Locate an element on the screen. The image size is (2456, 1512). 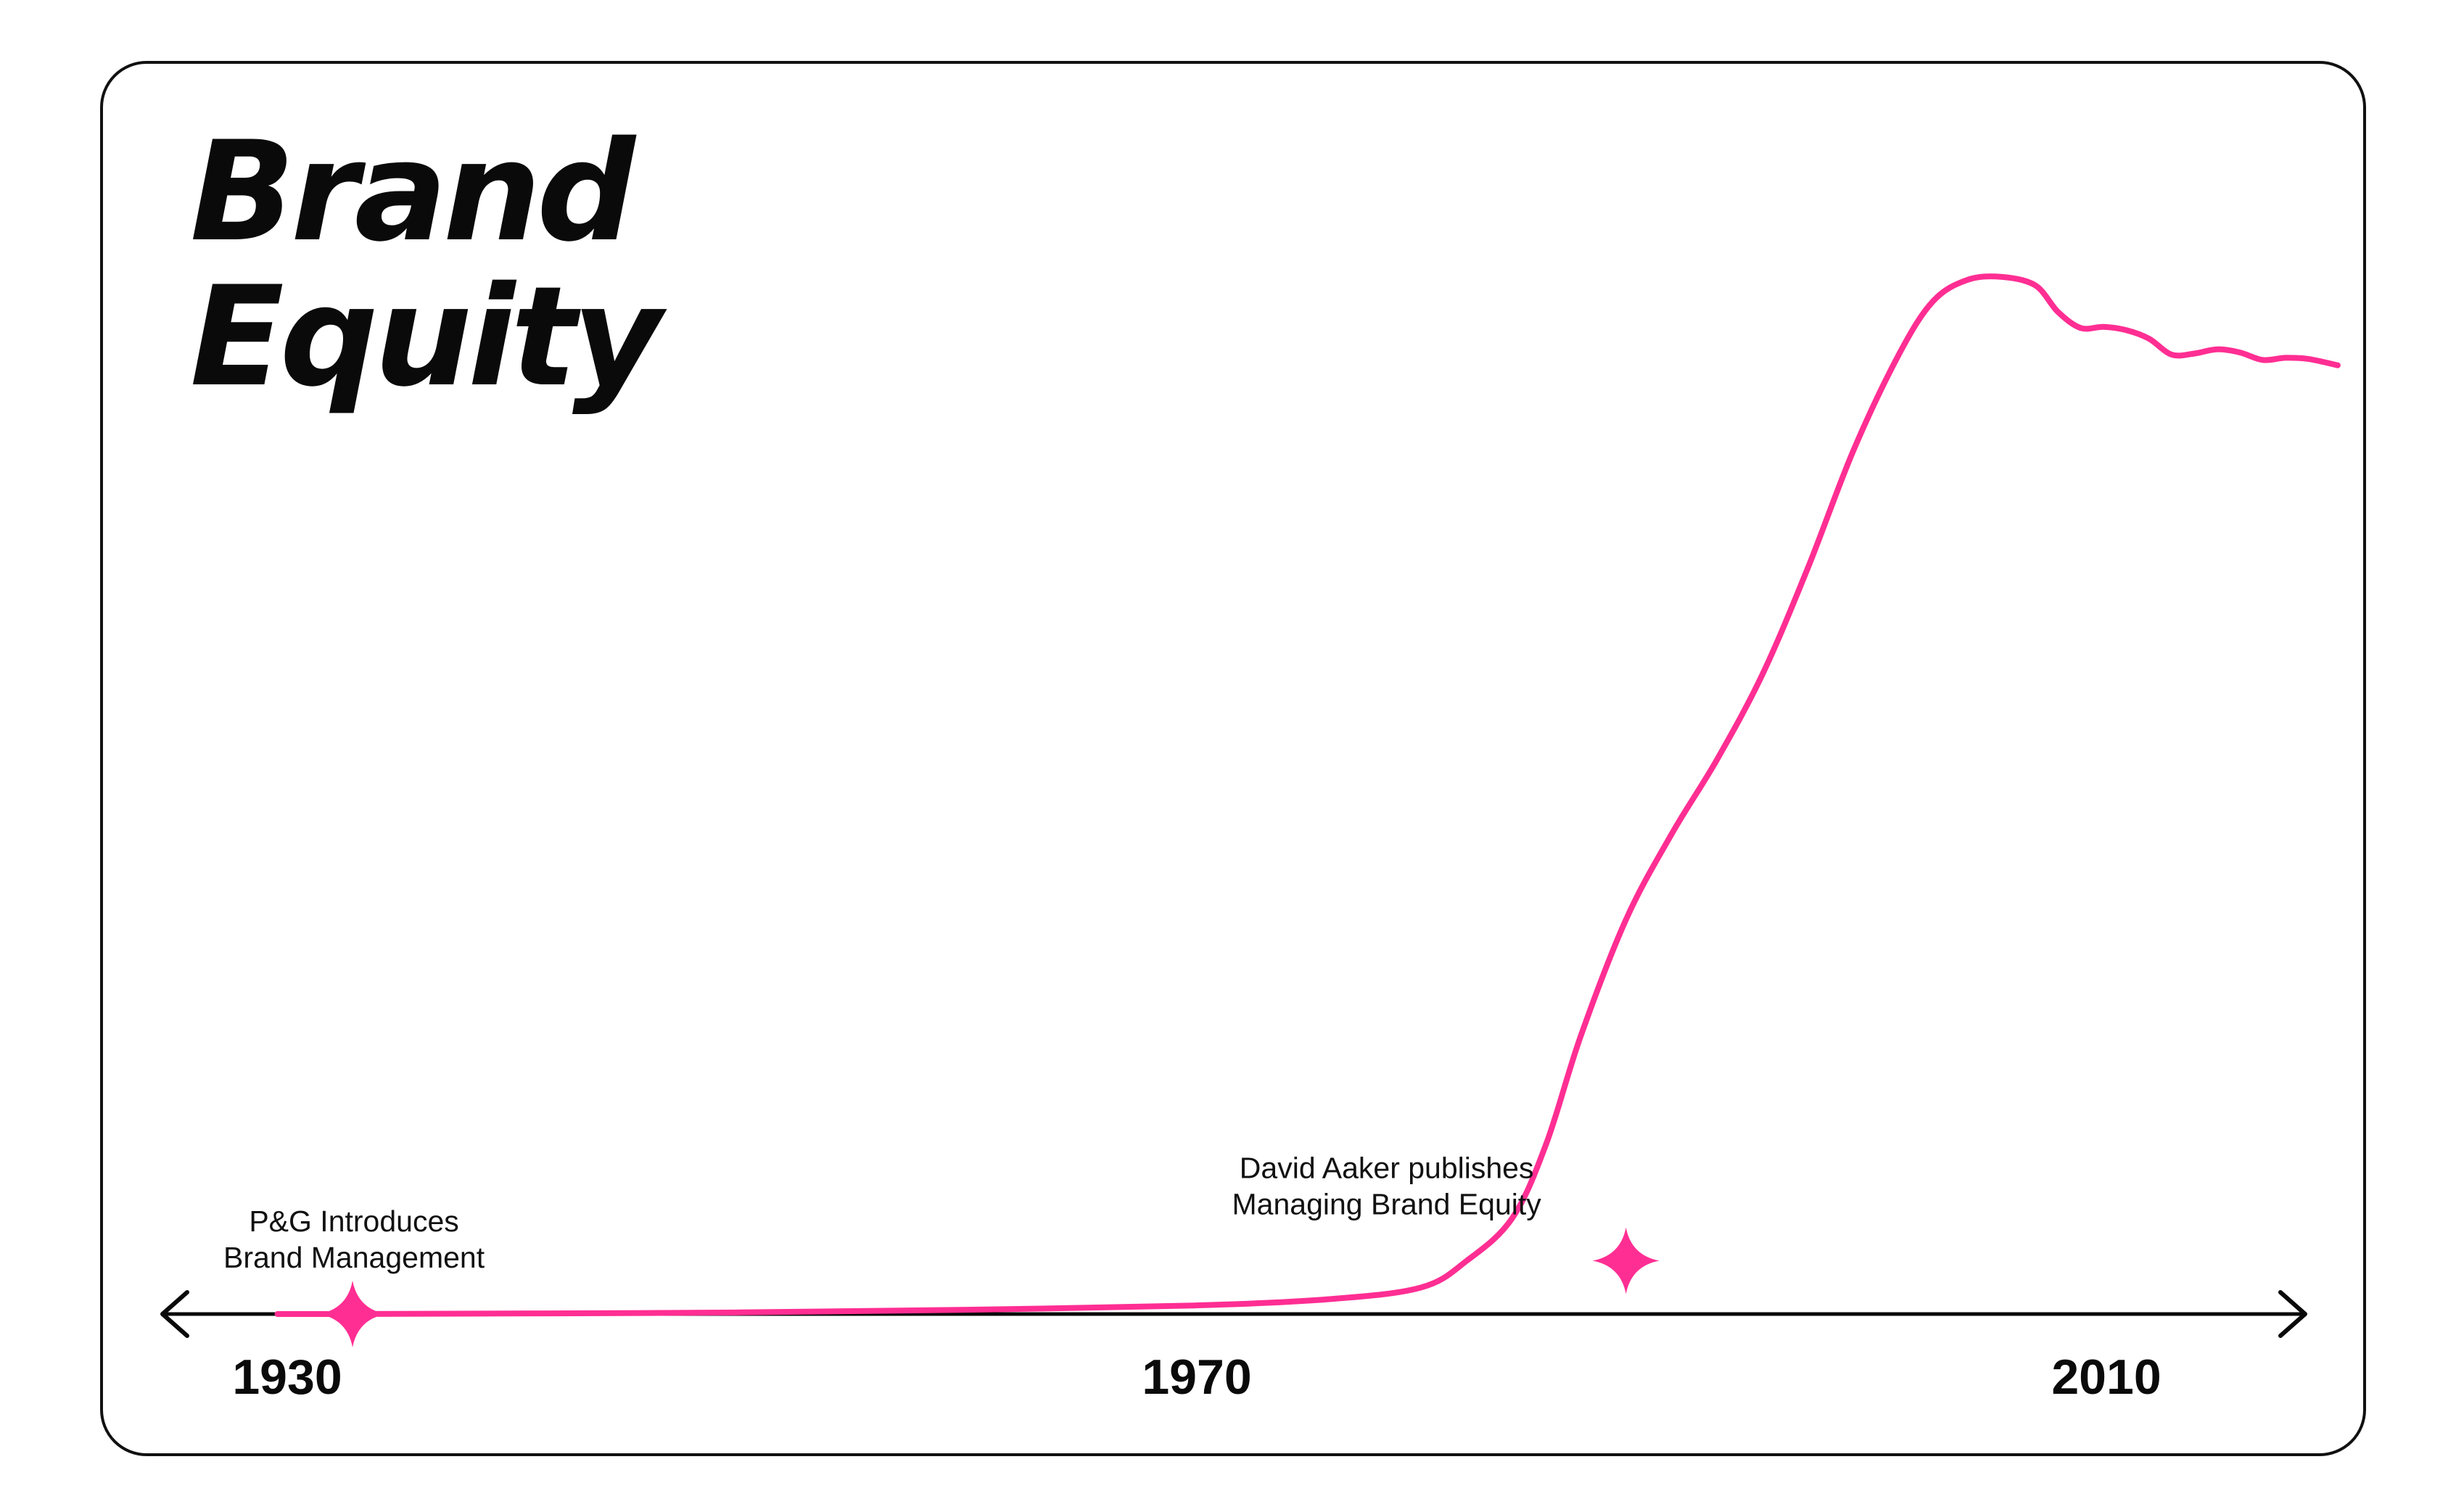
annotation-label-0-line-0: P&G Introduces is located at coordinates (354, 1221).